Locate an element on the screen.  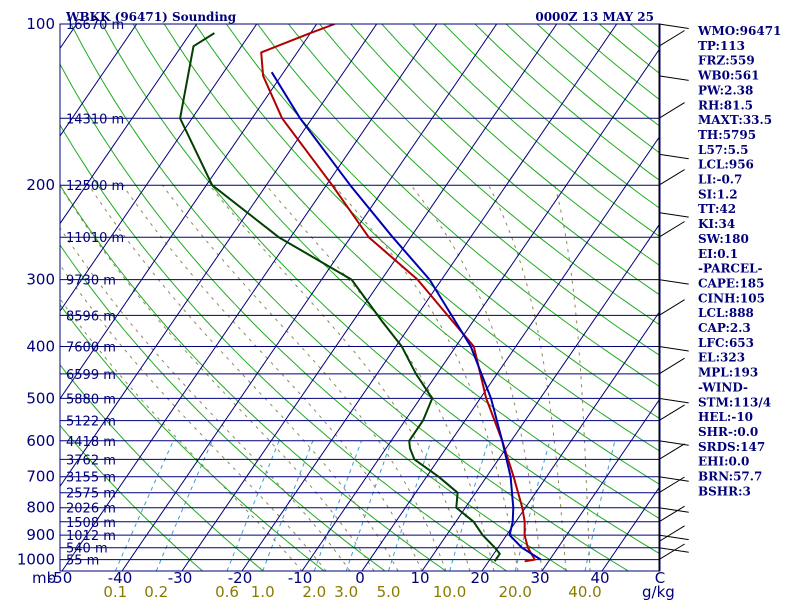
sounding-index-entry: LI:-0.7 is located at coordinates (720, 180).